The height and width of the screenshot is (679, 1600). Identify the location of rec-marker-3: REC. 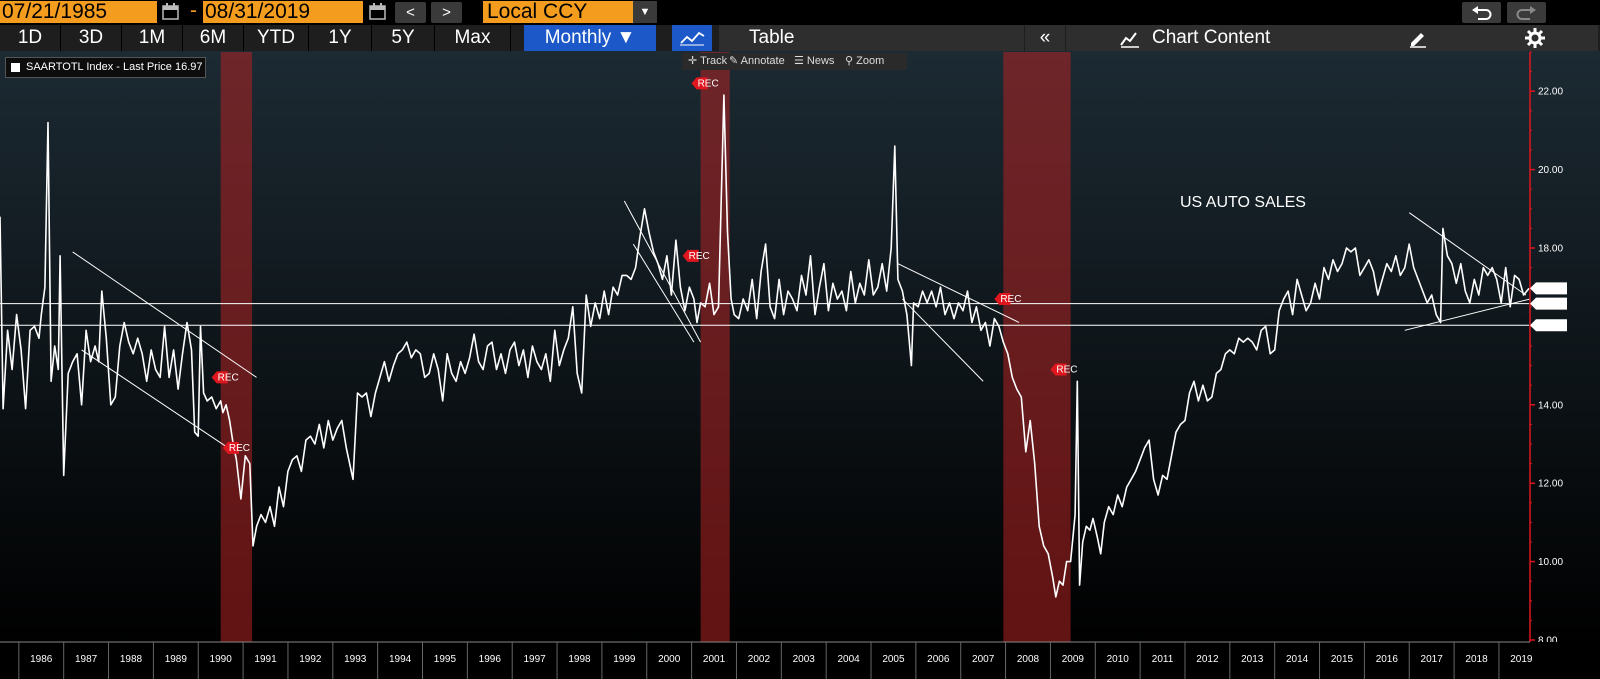
(1007, 298).